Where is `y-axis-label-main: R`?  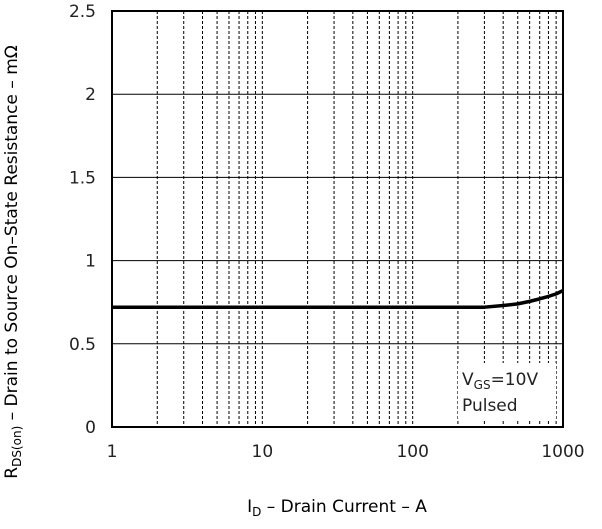 y-axis-label-main: R is located at coordinates (12, 473).